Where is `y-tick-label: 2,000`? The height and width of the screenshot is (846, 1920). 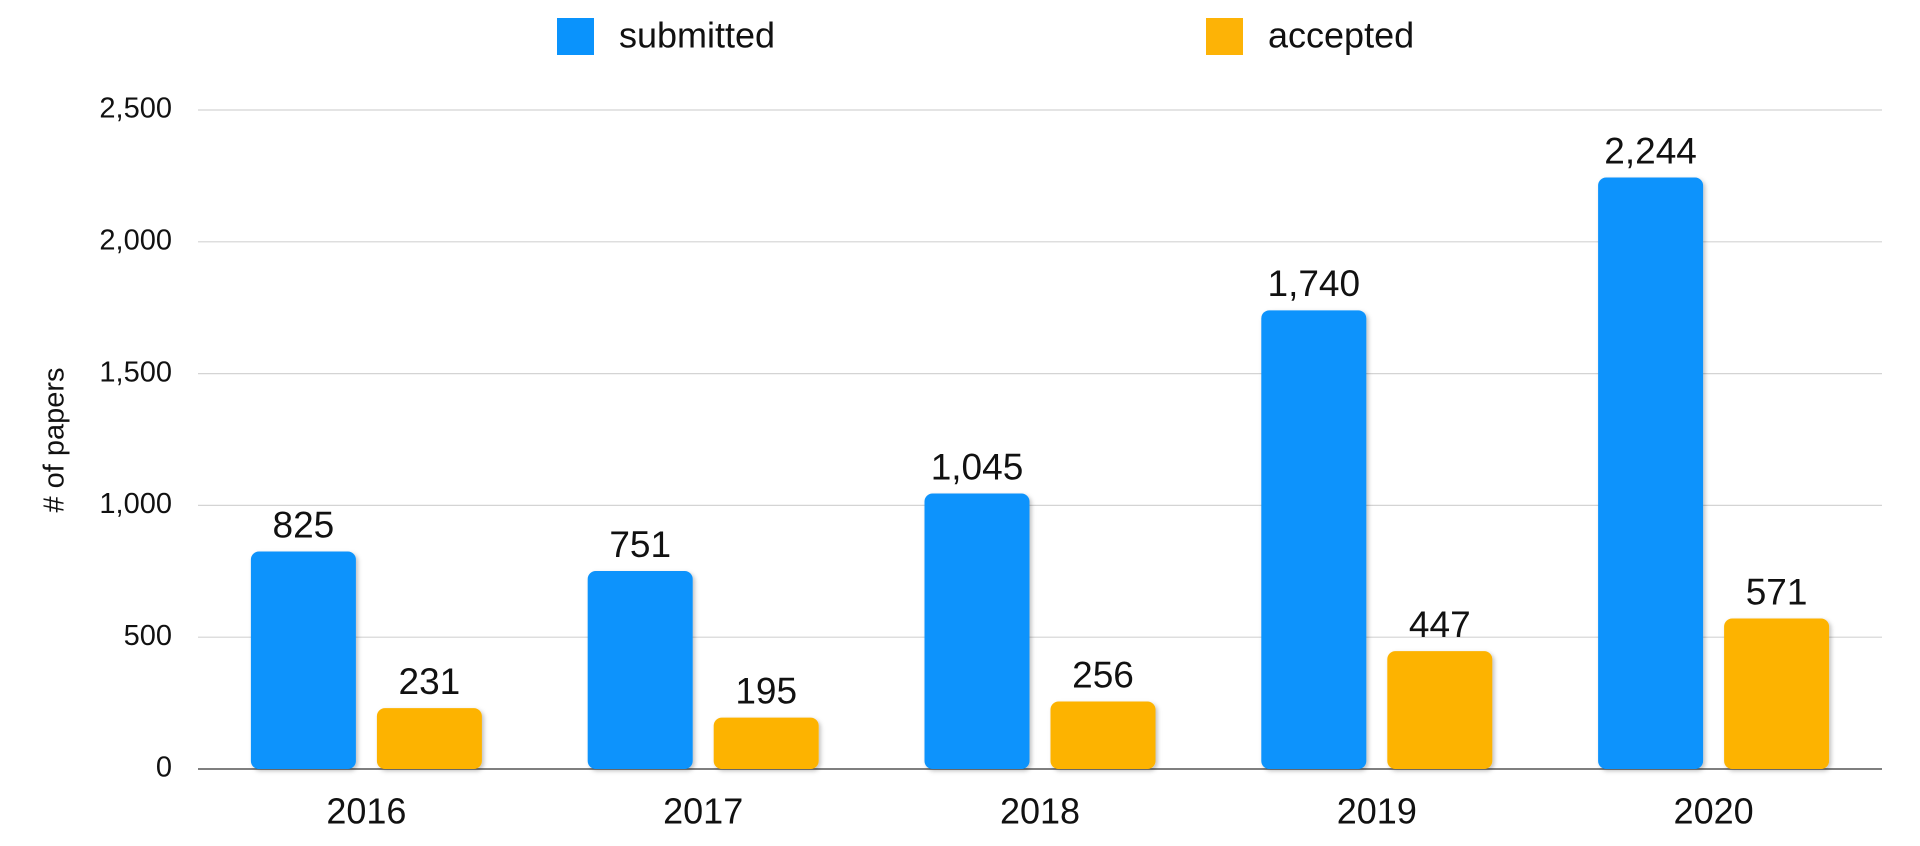 y-tick-label: 2,000 is located at coordinates (135, 240).